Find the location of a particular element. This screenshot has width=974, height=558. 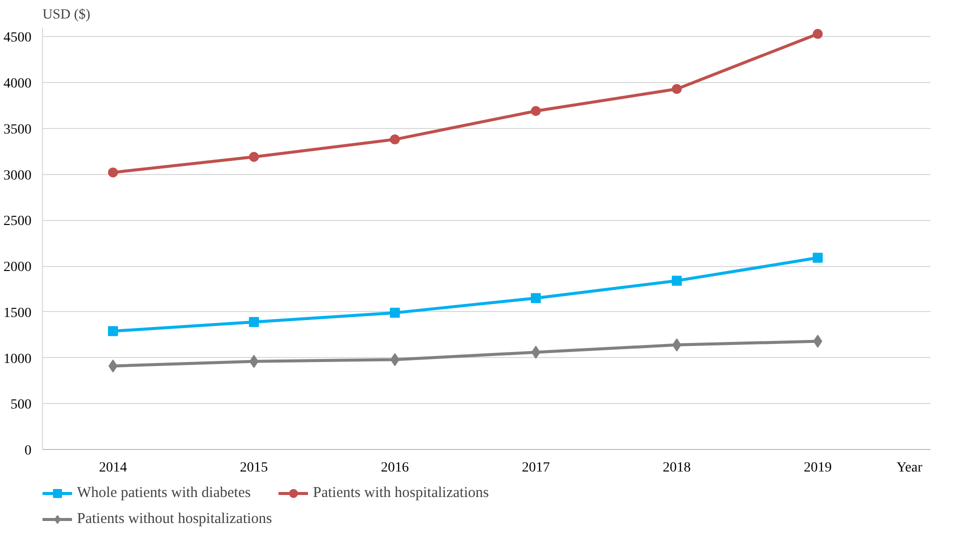

legend-label: Whole patients with diabetes is located at coordinates (164, 493).